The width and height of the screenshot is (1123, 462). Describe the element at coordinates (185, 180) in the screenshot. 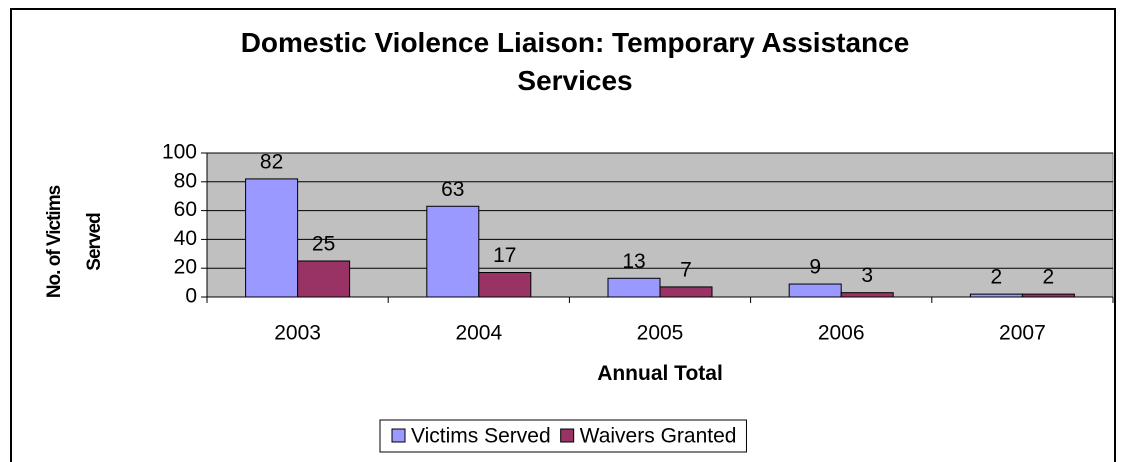

I see `y-tick-label: 80` at that location.